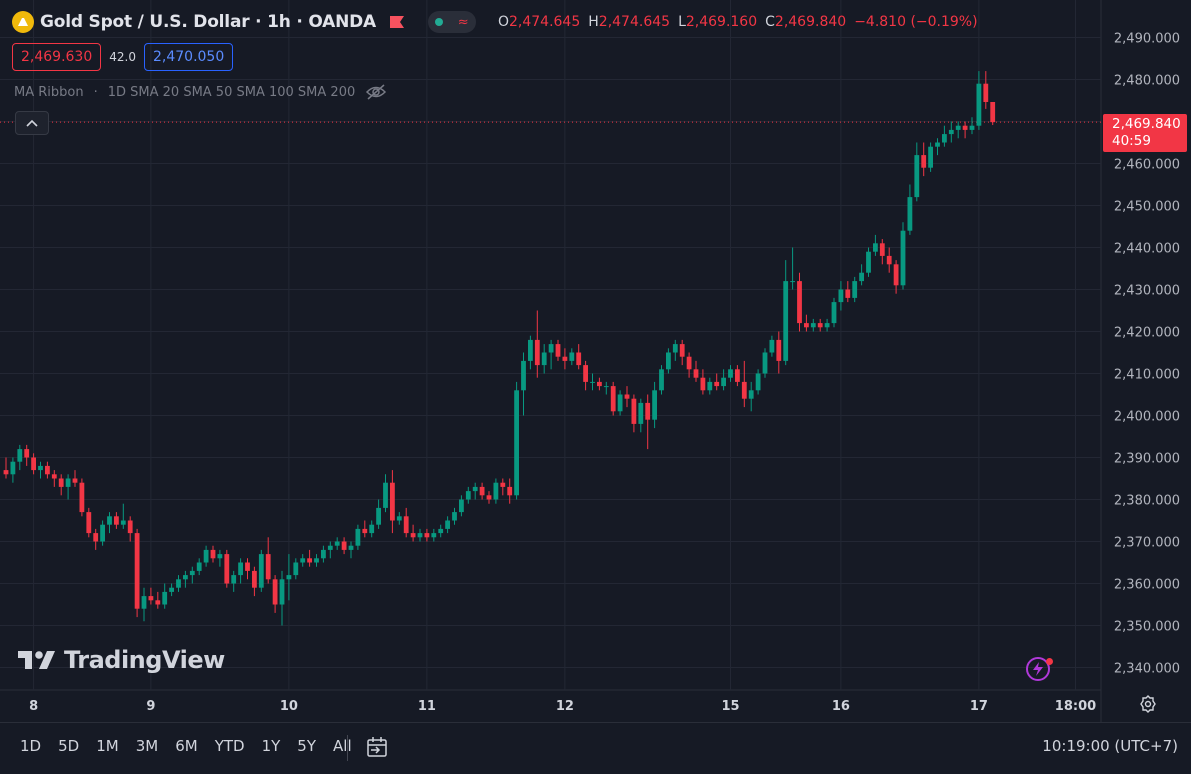 The height and width of the screenshot is (774, 1191). Describe the element at coordinates (1148, 704) in the screenshot. I see `axis-settings-icon` at that location.